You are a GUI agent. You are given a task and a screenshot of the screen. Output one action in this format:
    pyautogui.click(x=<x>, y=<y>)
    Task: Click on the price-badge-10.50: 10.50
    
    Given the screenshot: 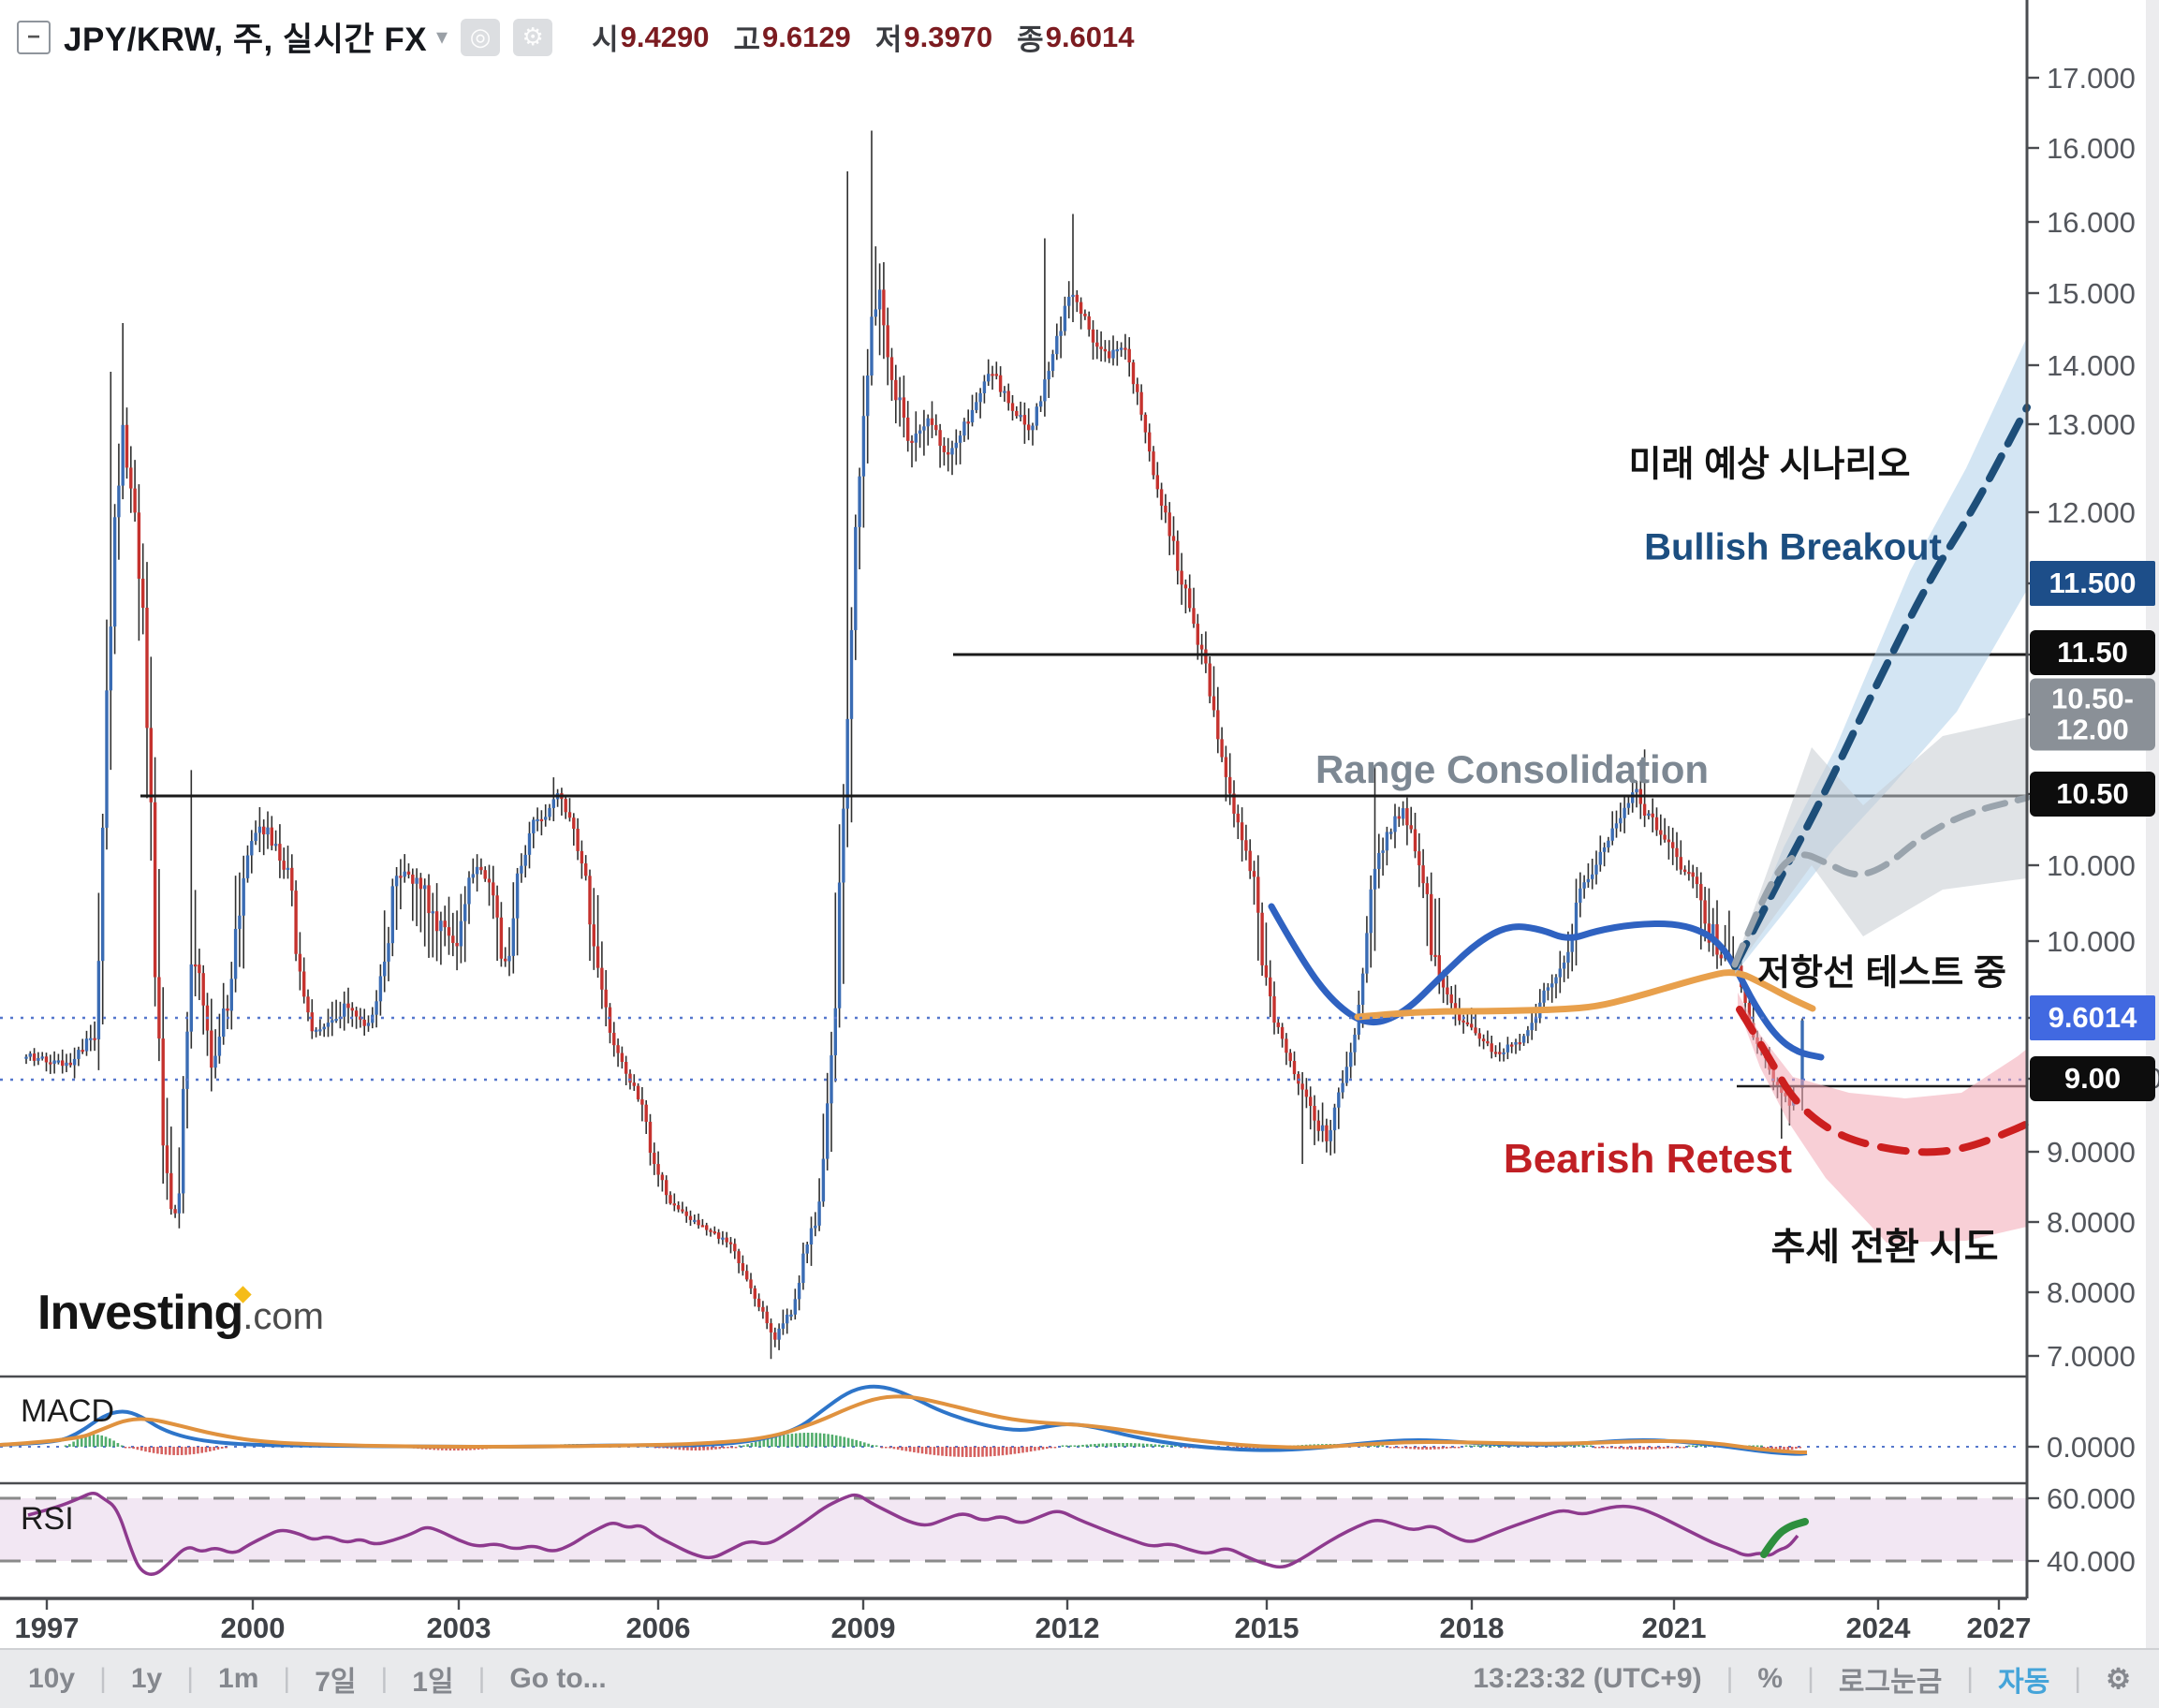 What is the action you would take?
    pyautogui.click(x=2092, y=794)
    